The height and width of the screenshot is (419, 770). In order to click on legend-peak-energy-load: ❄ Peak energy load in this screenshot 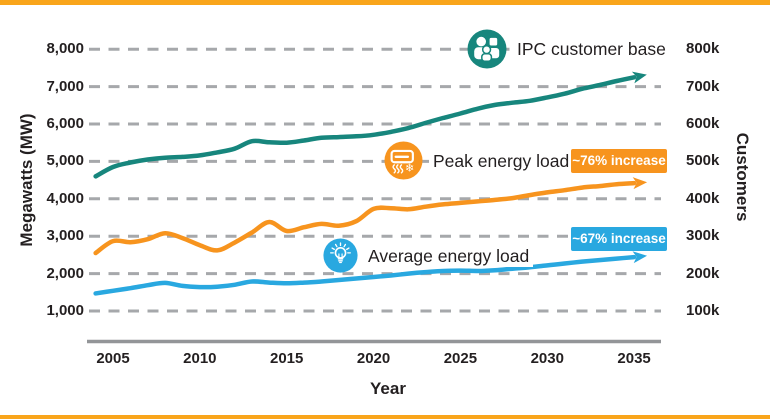, I will do `click(479, 160)`.